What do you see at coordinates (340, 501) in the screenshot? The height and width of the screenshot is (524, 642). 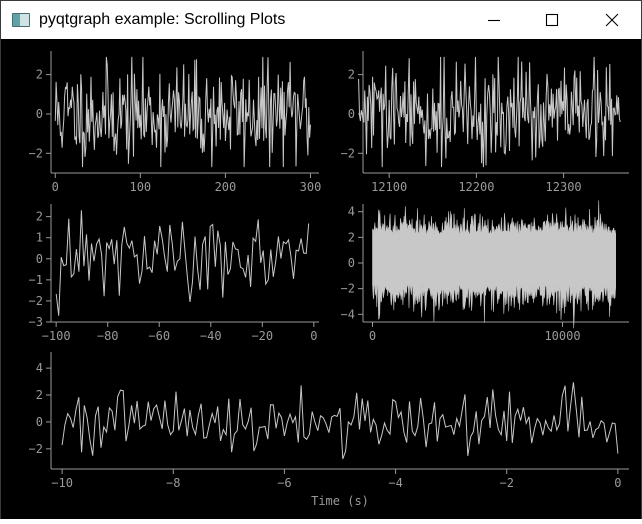 I see `x-axis-label: Time (s)` at bounding box center [340, 501].